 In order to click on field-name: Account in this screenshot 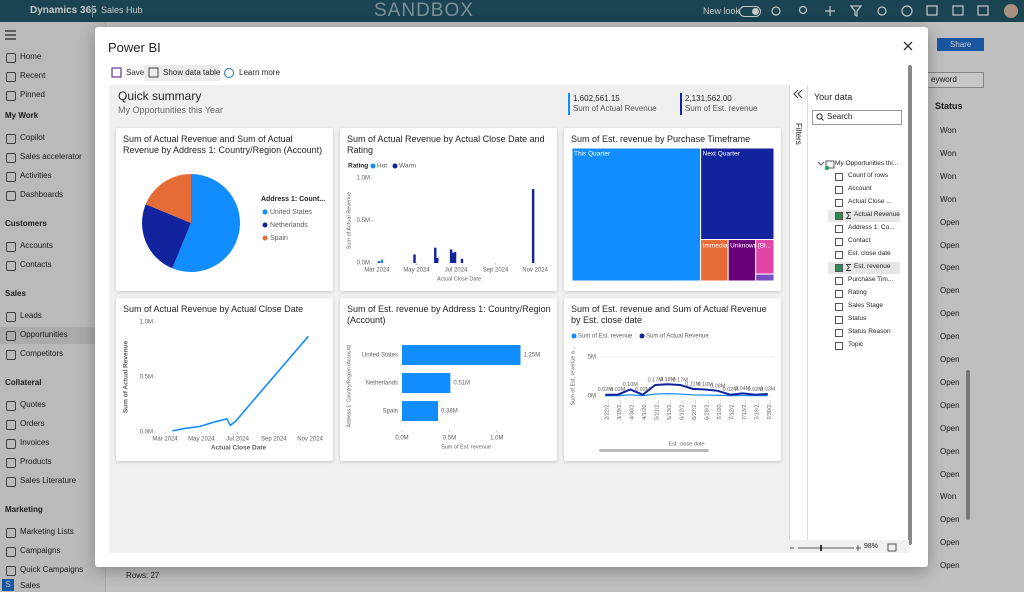, I will do `click(860, 188)`.